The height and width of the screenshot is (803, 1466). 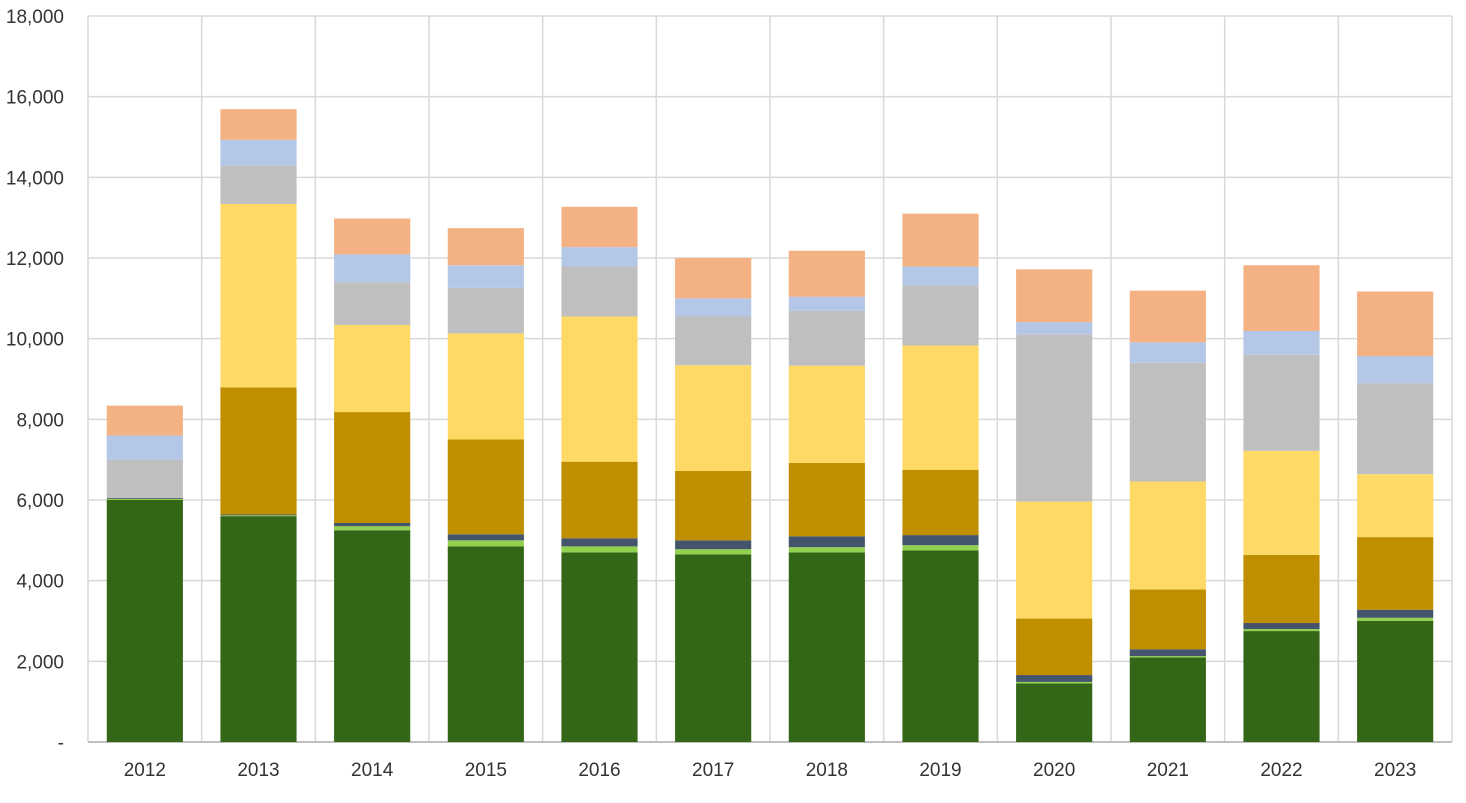 I want to click on x-tick-label: 2023, so click(x=1395, y=770).